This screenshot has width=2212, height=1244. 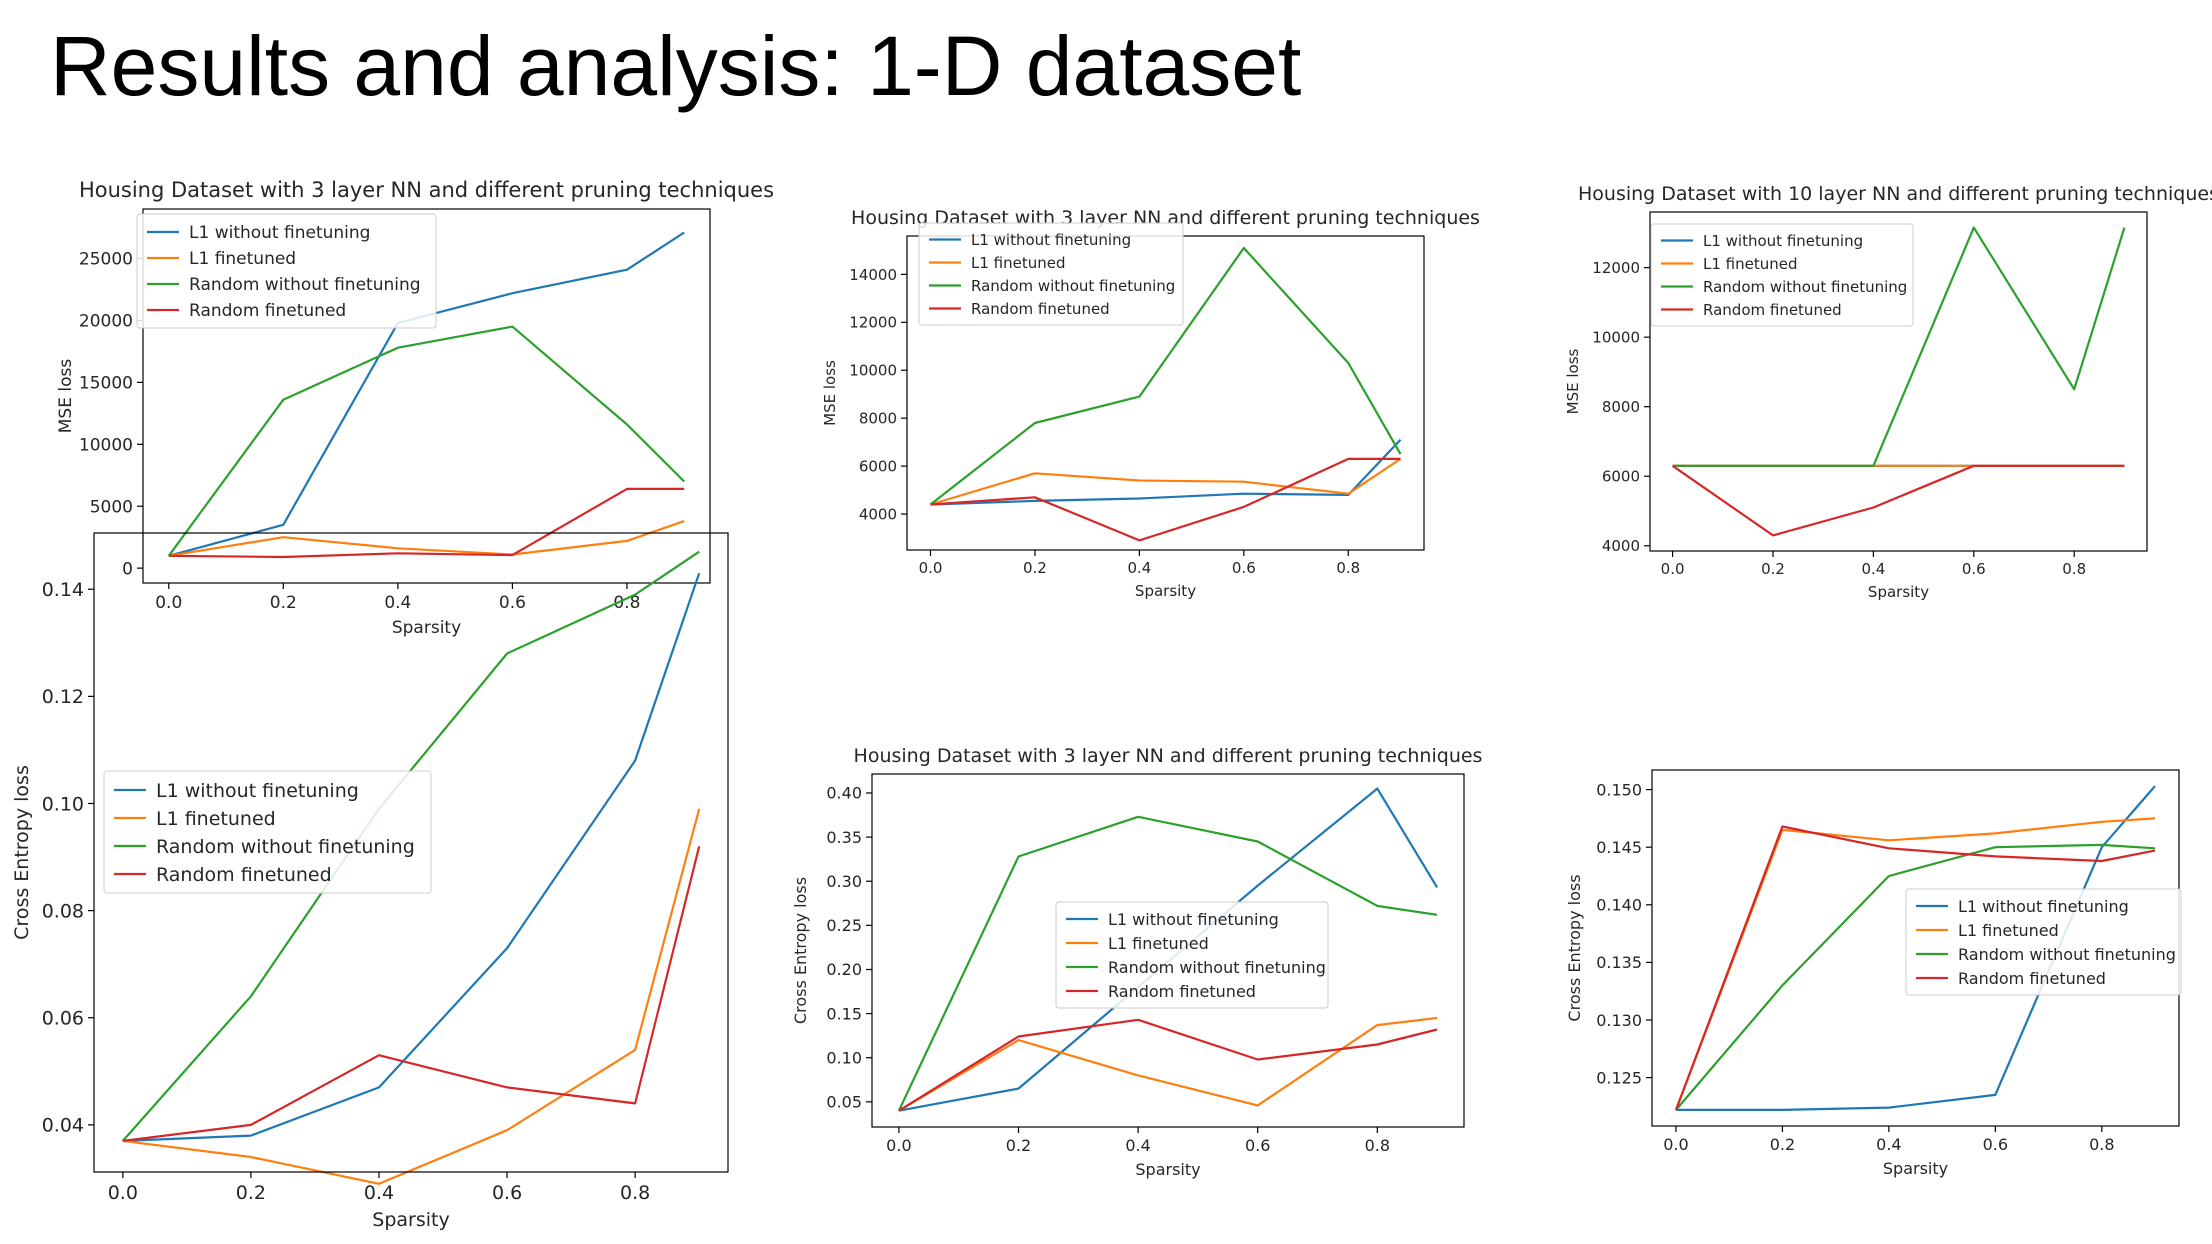 What do you see at coordinates (1619, 1020) in the screenshot?
I see `y-tick-label: 0.130` at bounding box center [1619, 1020].